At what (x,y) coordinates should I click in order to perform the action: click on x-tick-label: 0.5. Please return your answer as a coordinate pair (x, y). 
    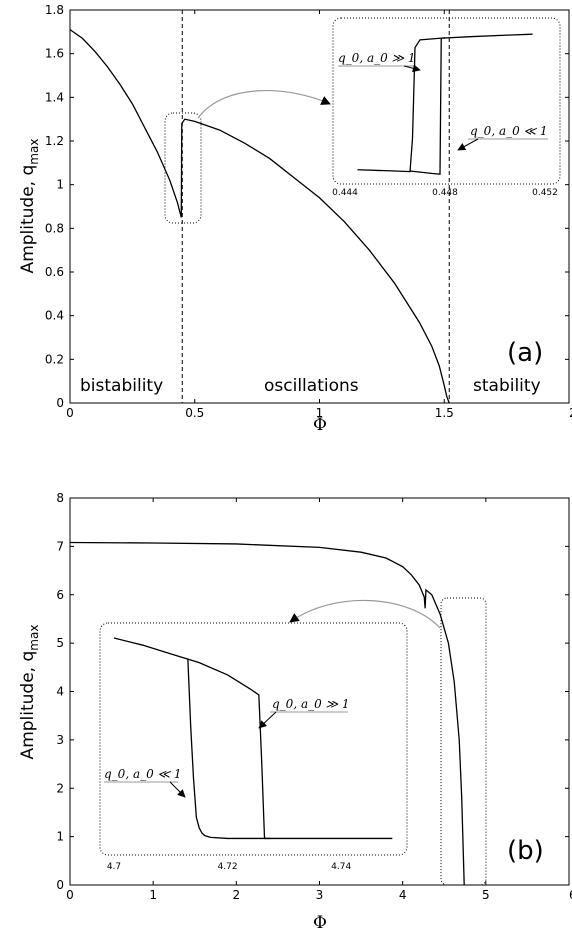
    Looking at the image, I should click on (194, 413).